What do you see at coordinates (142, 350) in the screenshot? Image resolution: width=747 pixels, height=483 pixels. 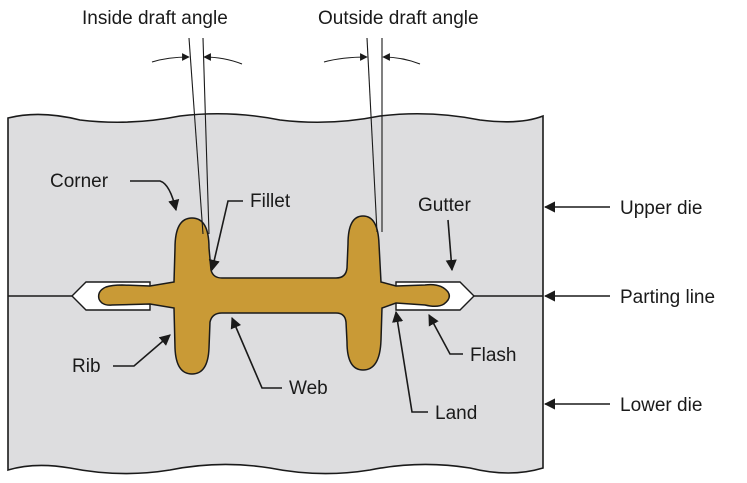 I see `rib-leader` at bounding box center [142, 350].